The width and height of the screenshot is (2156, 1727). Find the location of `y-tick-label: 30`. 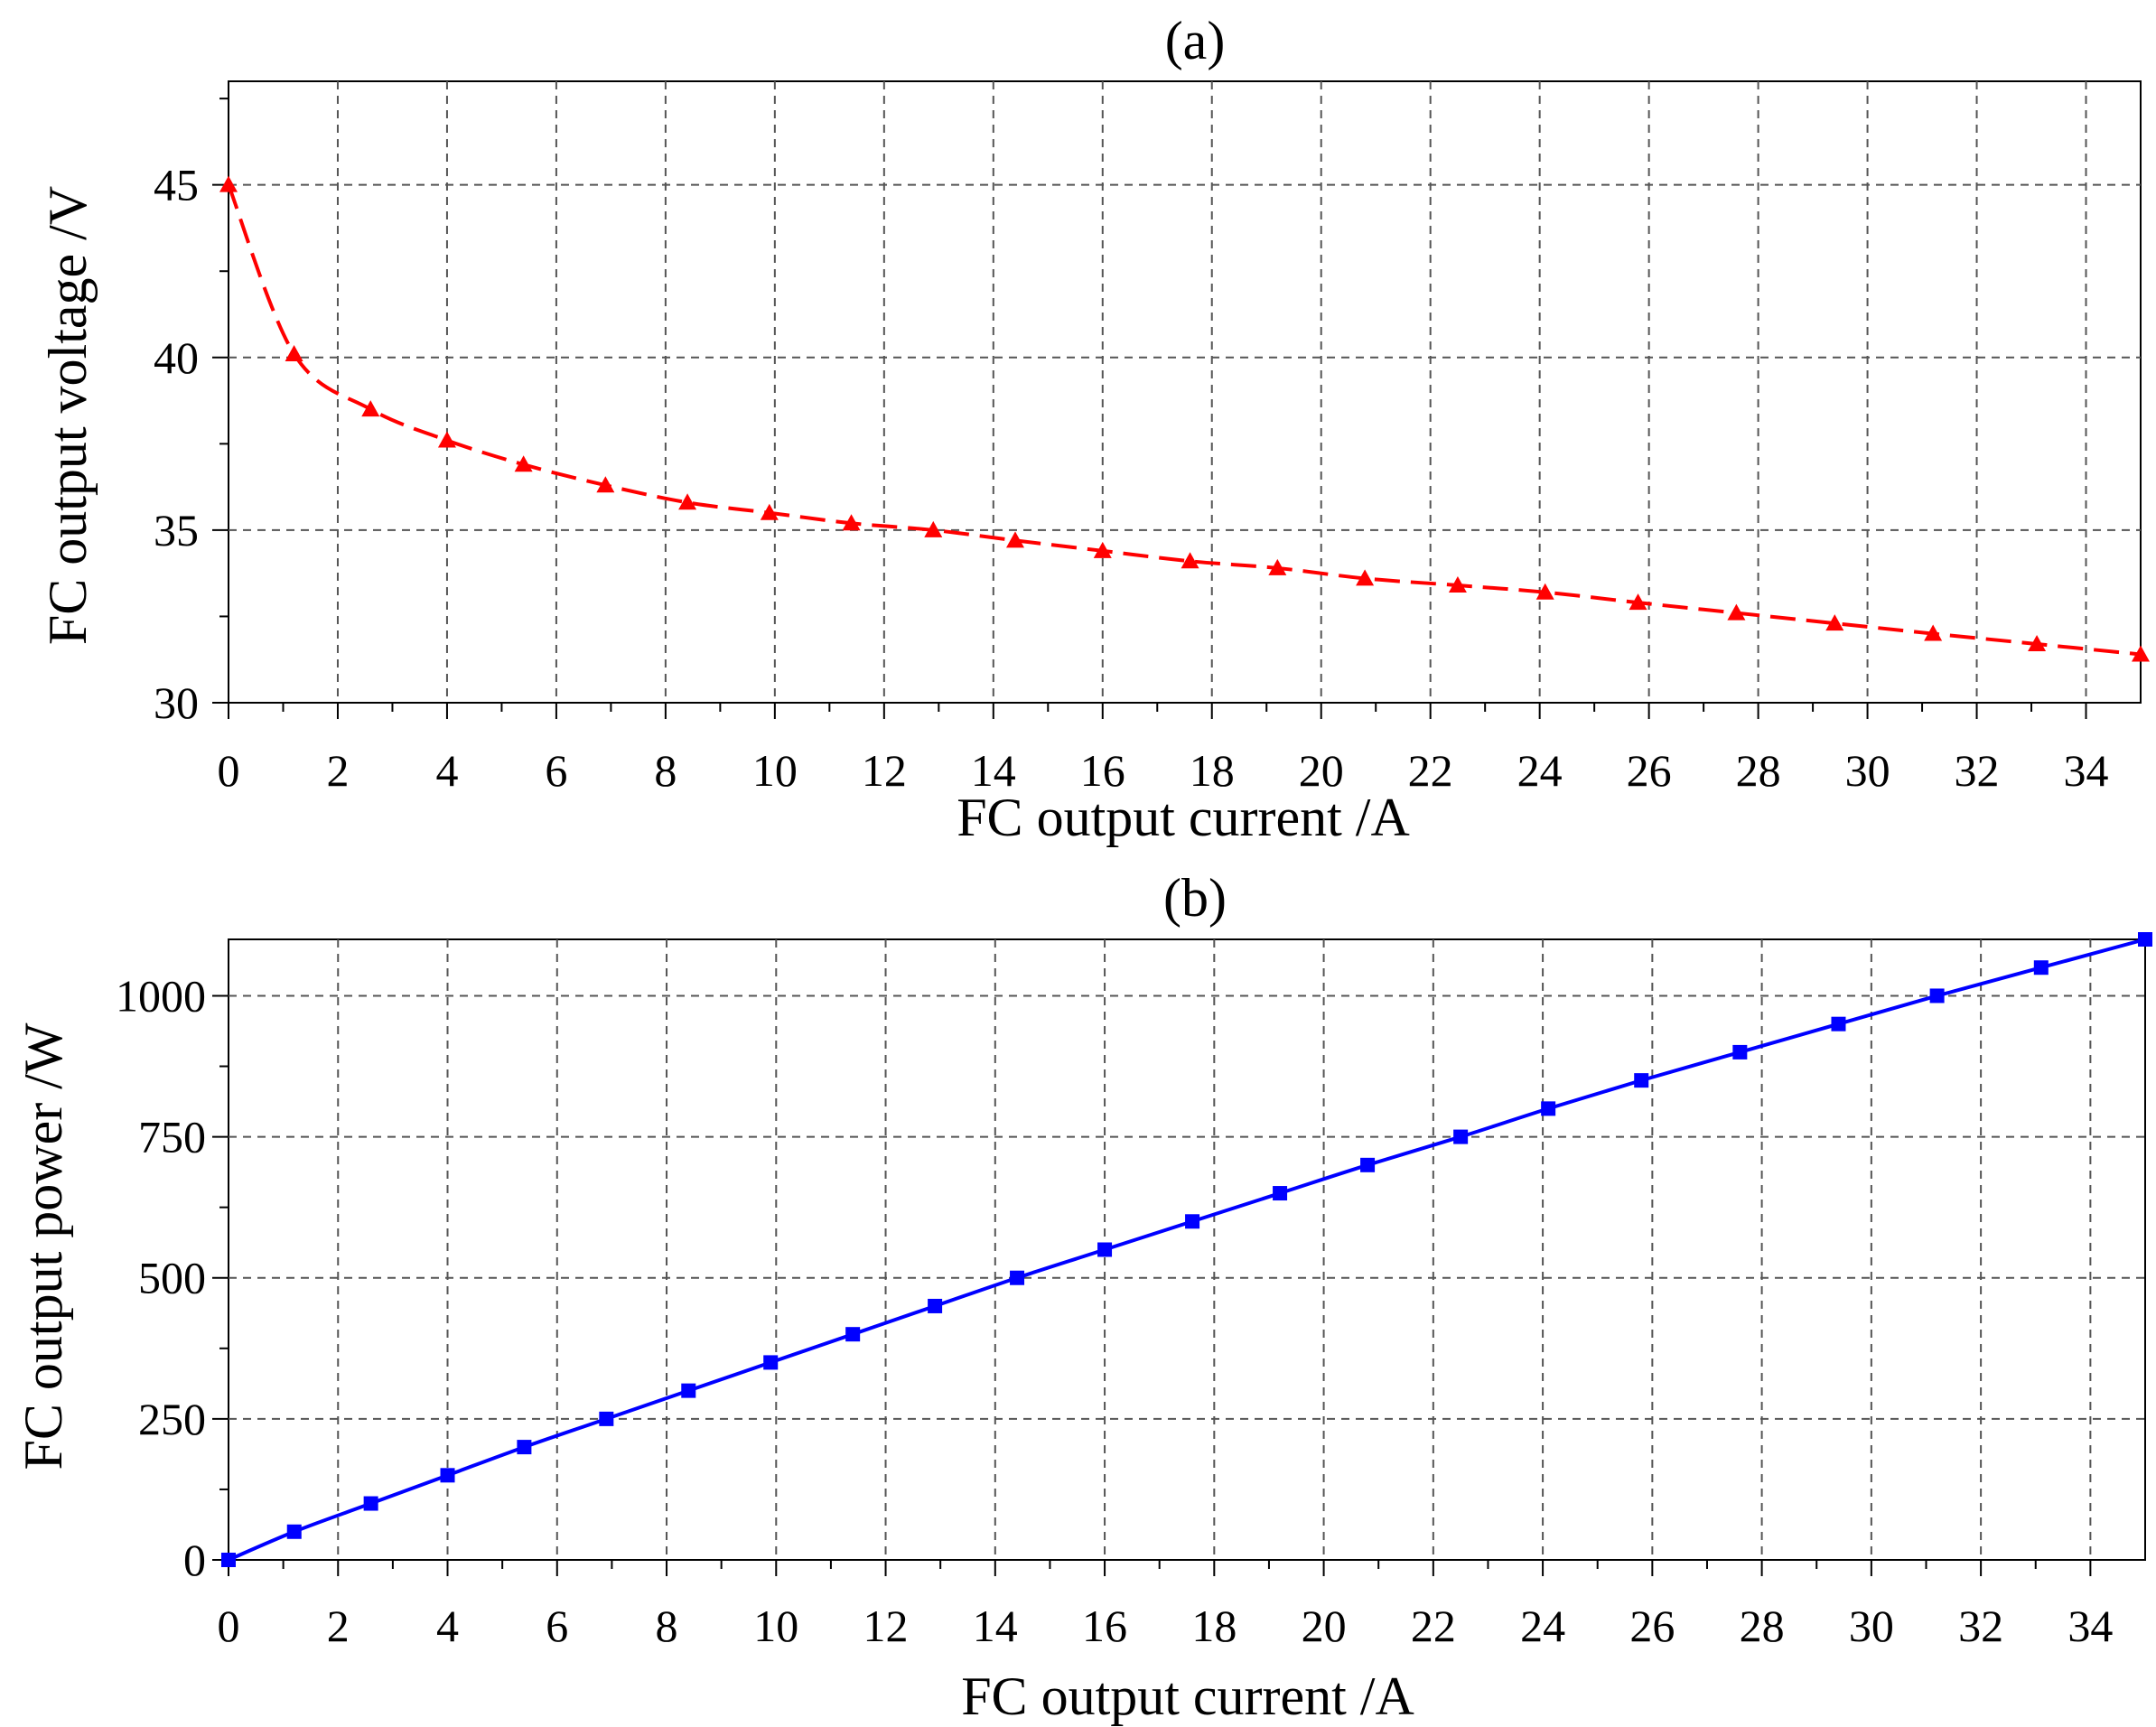

y-tick-label: 30 is located at coordinates (176, 702).